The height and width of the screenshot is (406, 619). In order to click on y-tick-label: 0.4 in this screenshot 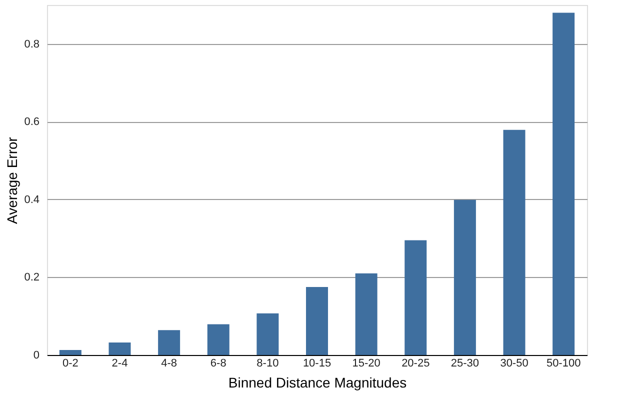, I will do `click(32, 200)`.